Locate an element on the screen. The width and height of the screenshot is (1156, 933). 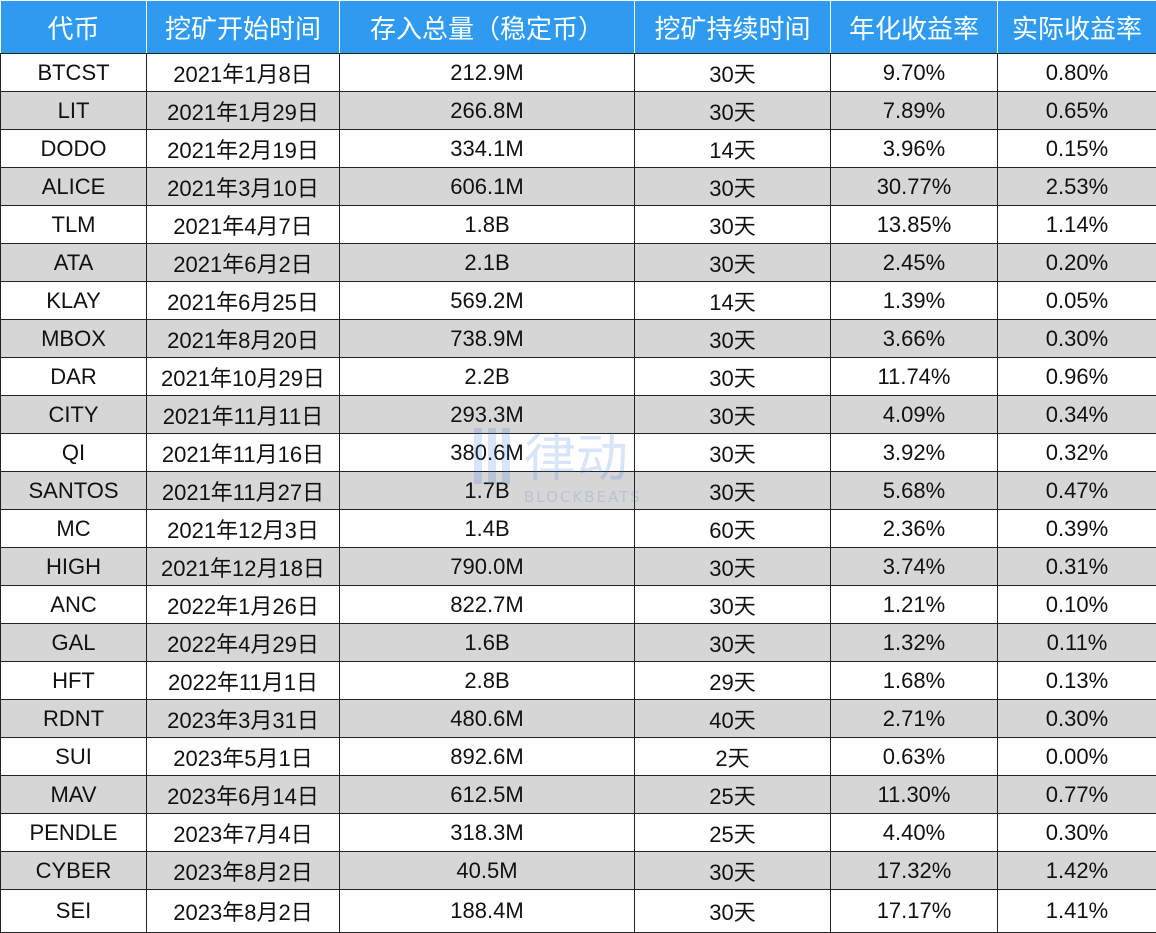
cell-annual-yield: 4.40% is located at coordinates (914, 833).